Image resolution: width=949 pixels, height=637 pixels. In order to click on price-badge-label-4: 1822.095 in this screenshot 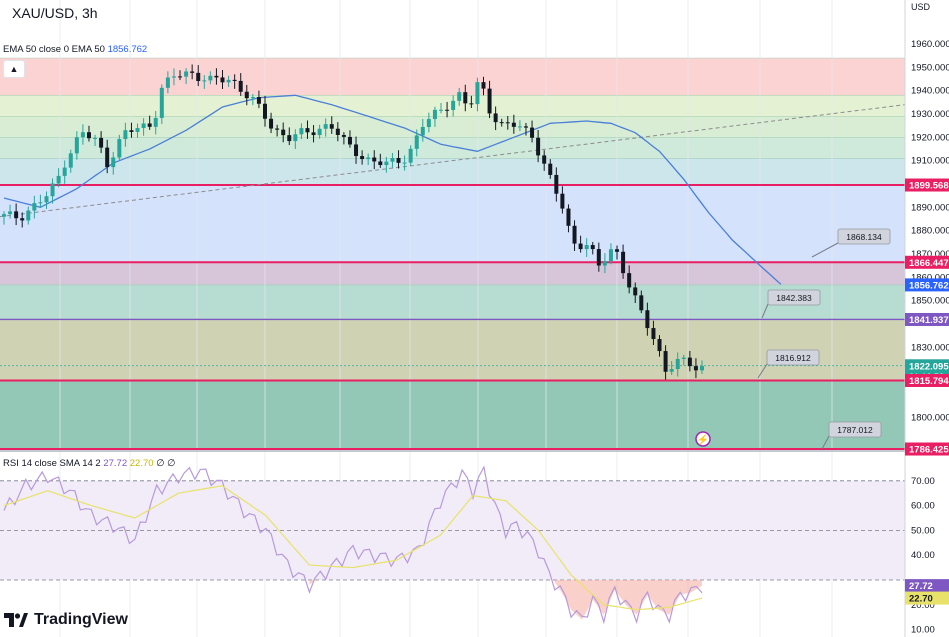, I will do `click(929, 366)`.